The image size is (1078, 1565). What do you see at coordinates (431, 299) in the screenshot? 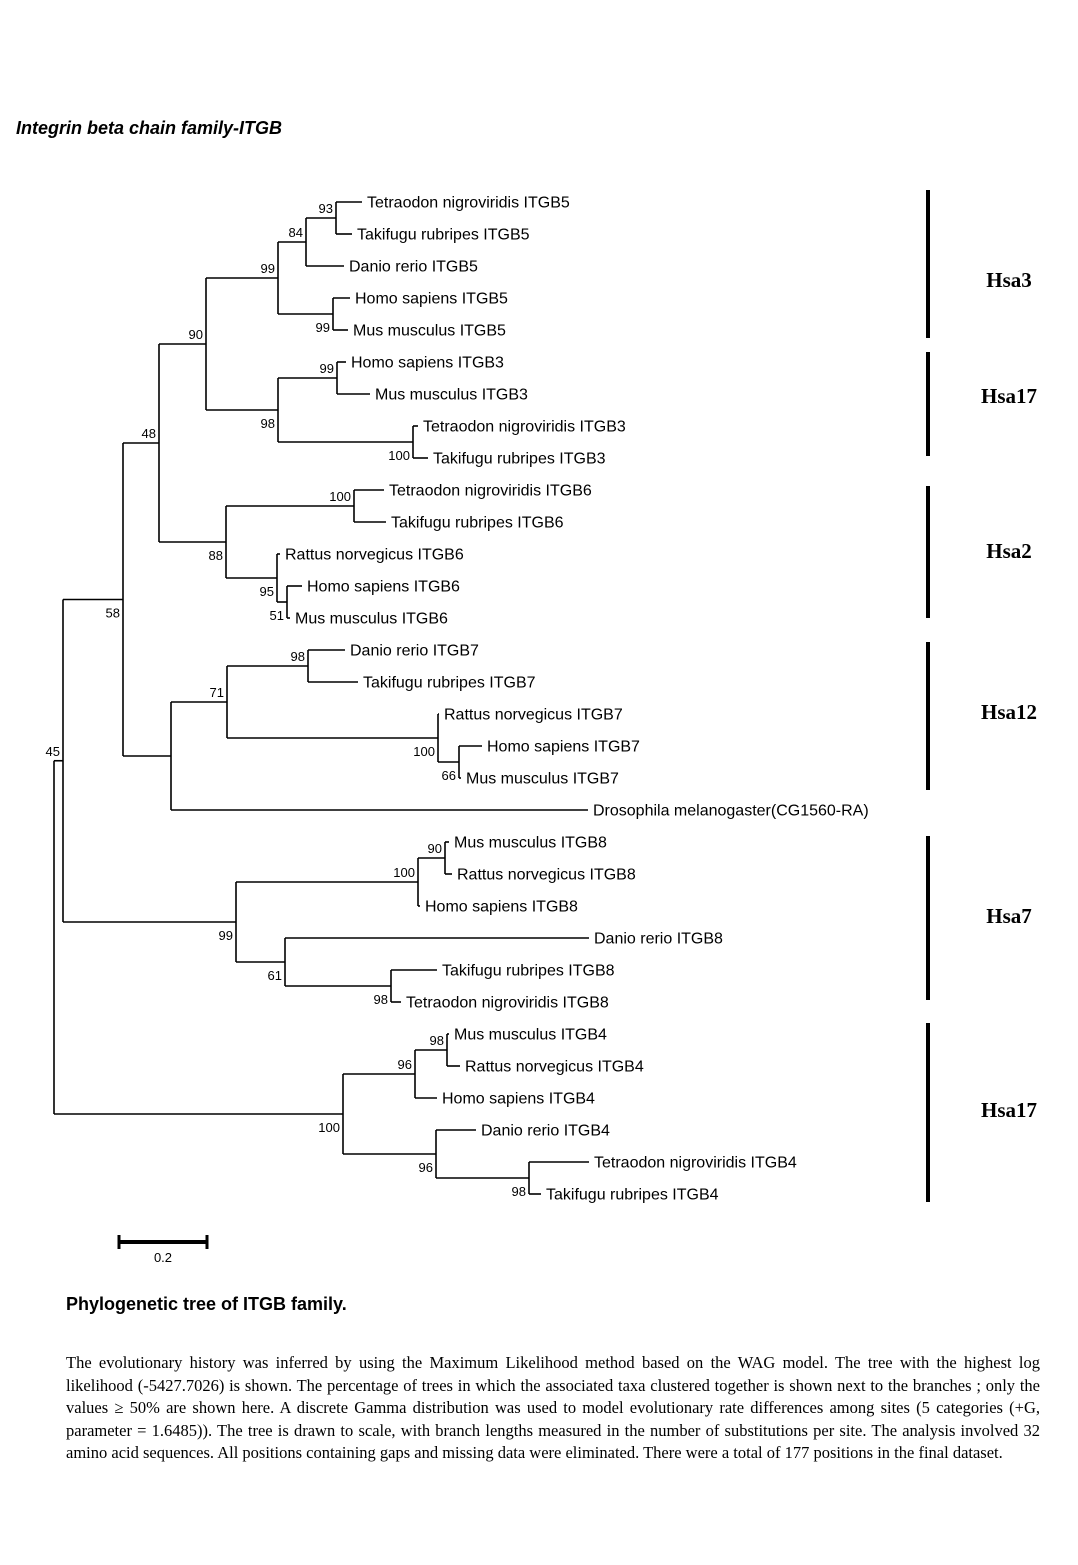
I see `taxon-label: Homo sapiens ITGB5` at bounding box center [431, 299].